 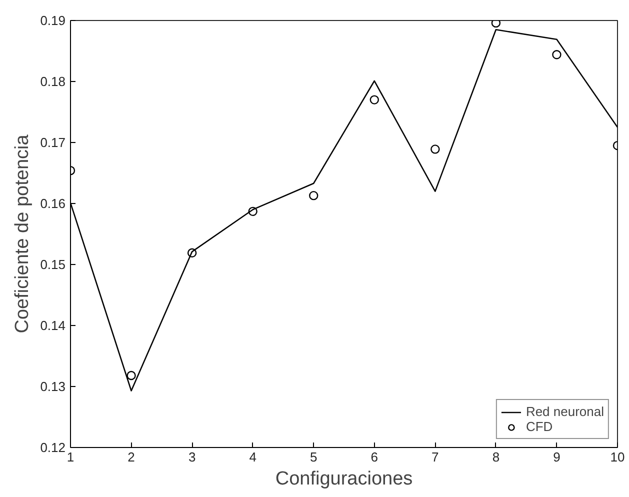 I want to click on y-tick-label: 0.15, so click(x=53, y=264).